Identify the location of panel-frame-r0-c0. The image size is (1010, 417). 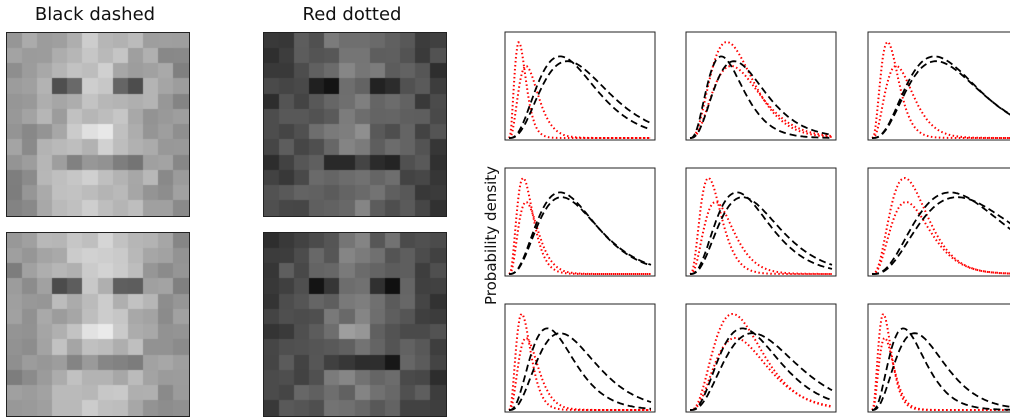
(580, 86).